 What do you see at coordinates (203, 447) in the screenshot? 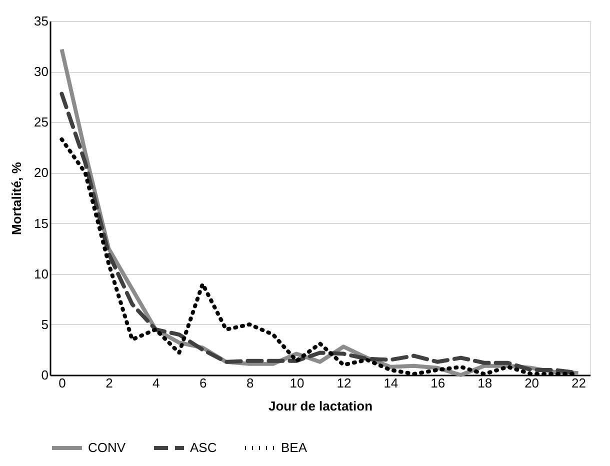
I see `legend-label: ASC` at bounding box center [203, 447].